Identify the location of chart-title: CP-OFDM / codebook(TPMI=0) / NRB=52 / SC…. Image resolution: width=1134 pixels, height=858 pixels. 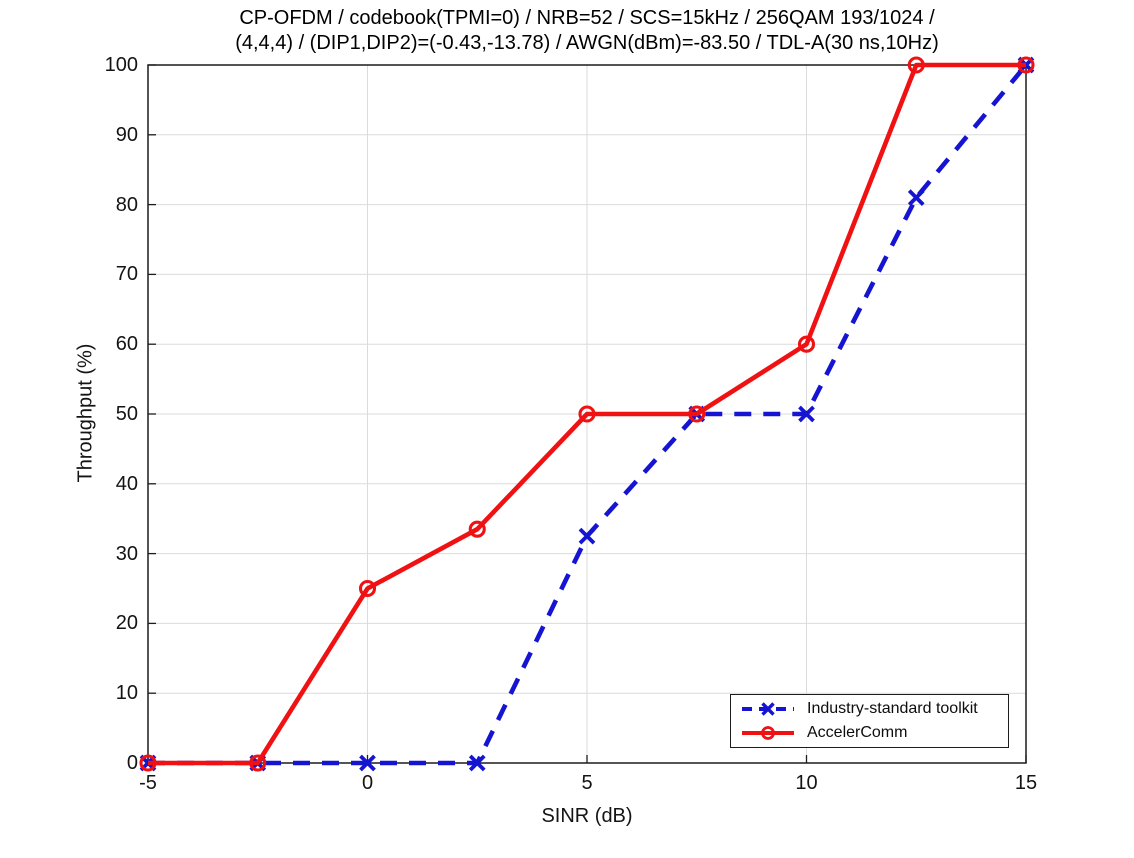
(587, 31).